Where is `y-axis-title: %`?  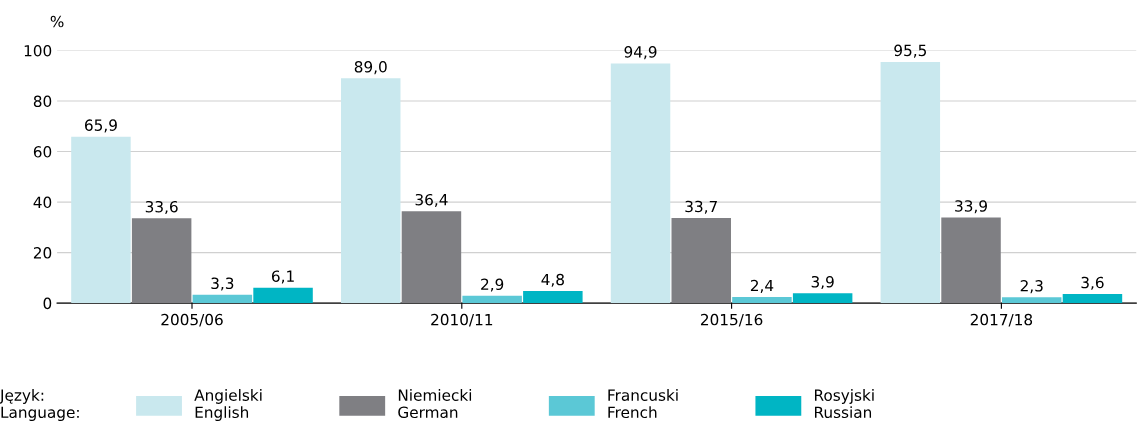
y-axis-title: % is located at coordinates (57, 21).